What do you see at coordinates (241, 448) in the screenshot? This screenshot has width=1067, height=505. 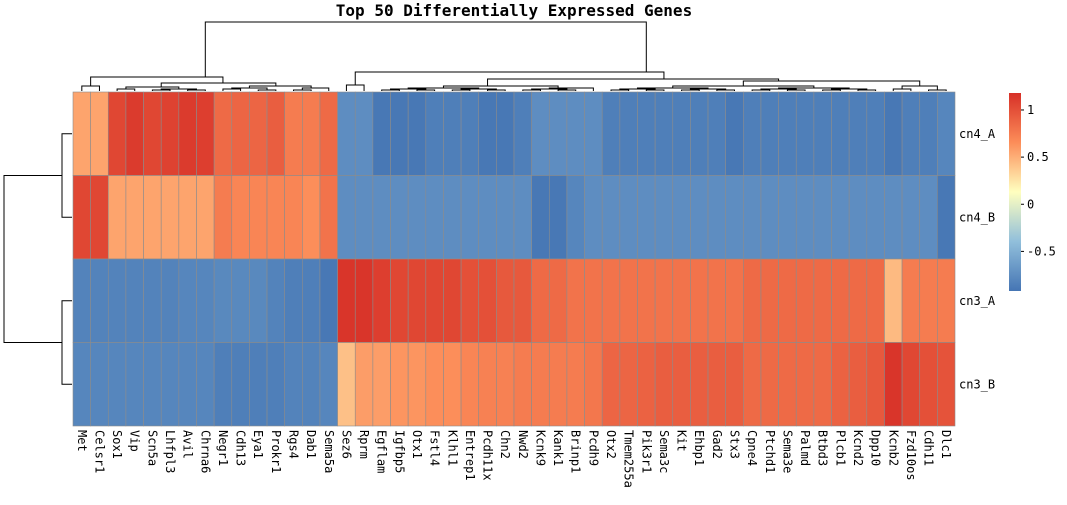 I see `column-label: Cdh13` at bounding box center [241, 448].